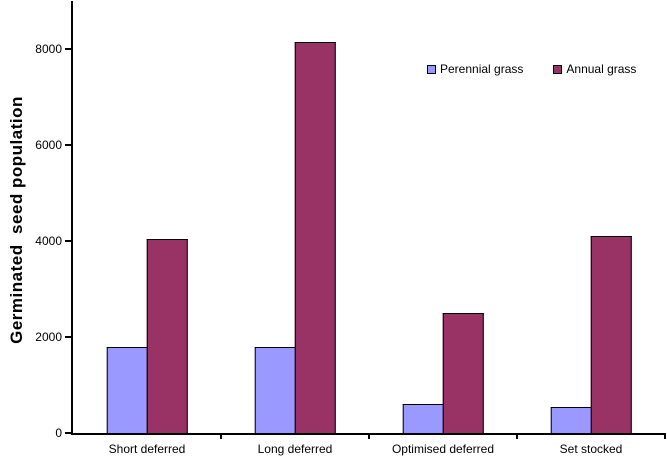 Image resolution: width=667 pixels, height=464 pixels. I want to click on x-axis-category-label: Short deferred, so click(147, 449).